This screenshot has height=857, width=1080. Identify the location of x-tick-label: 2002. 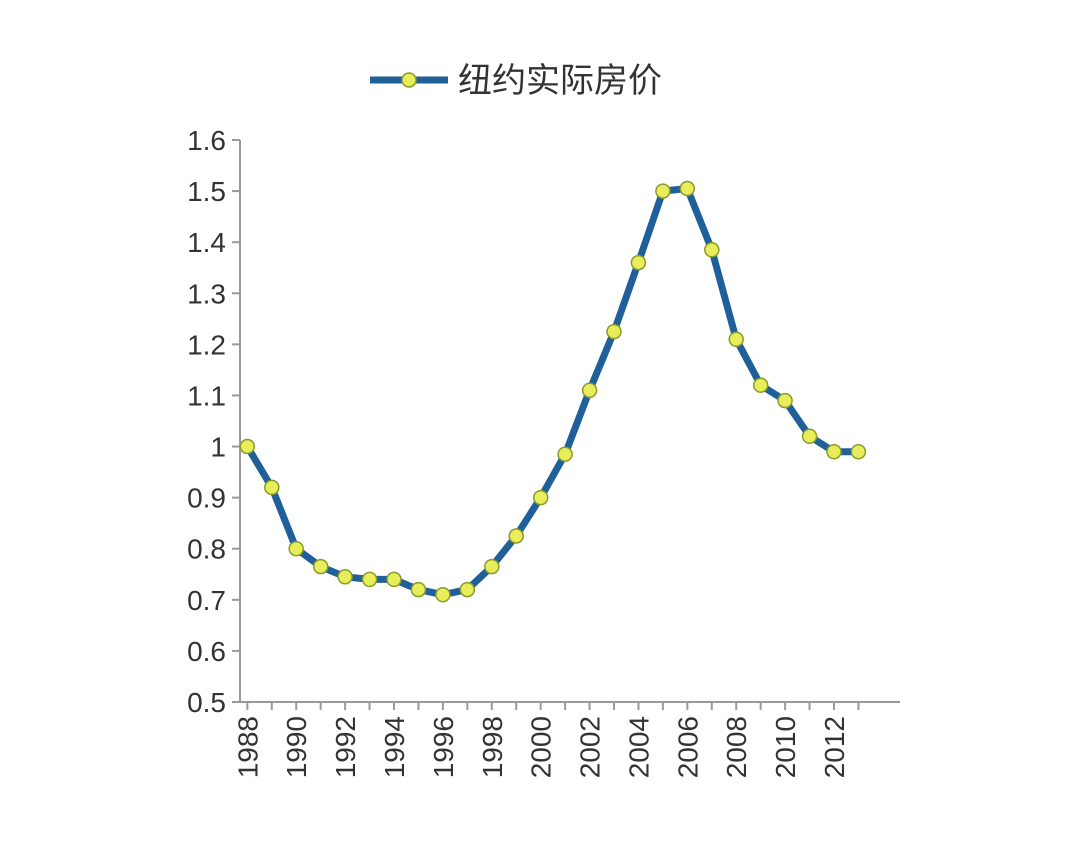
(590, 747).